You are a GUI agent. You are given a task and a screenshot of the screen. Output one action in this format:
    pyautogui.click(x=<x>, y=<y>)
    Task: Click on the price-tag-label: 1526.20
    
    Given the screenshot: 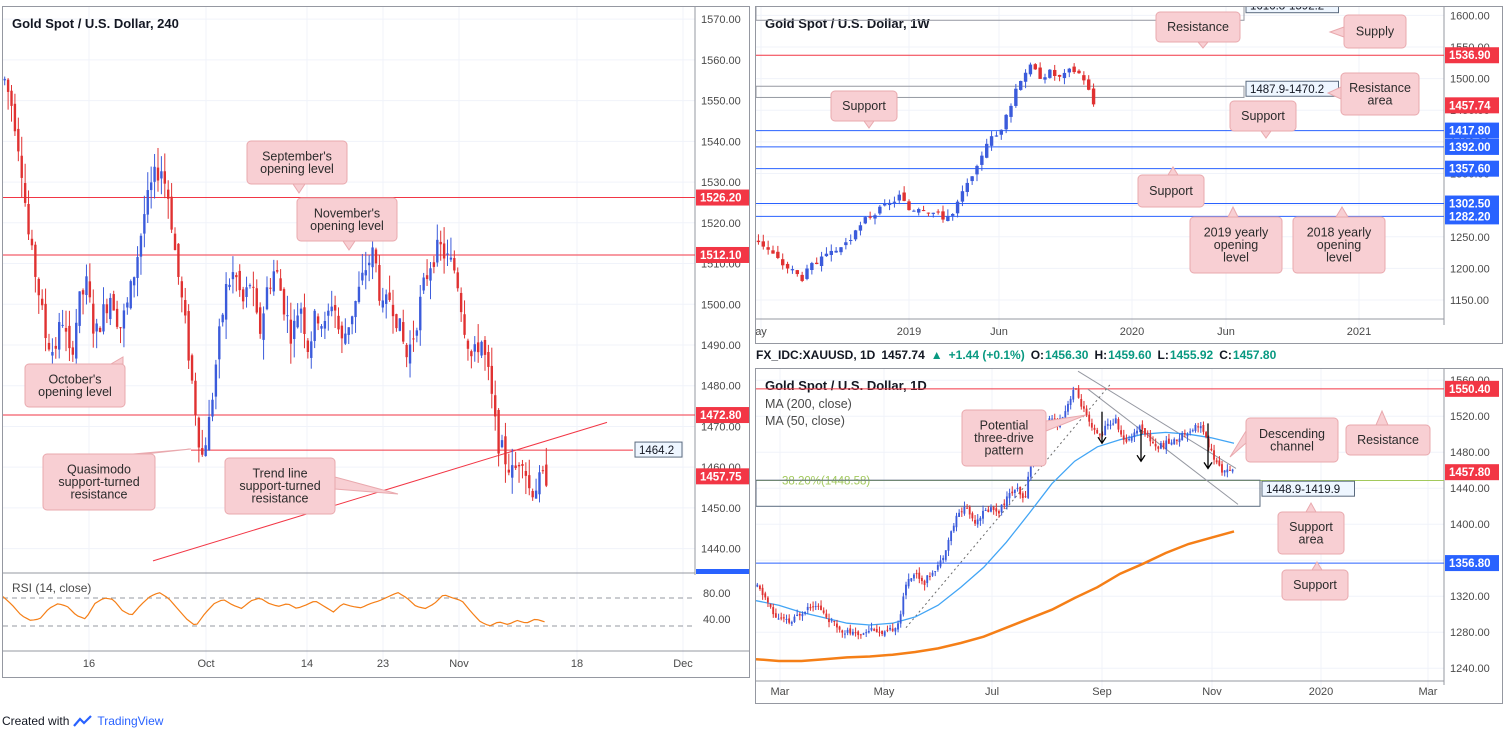 What is the action you would take?
    pyautogui.click(x=721, y=199)
    